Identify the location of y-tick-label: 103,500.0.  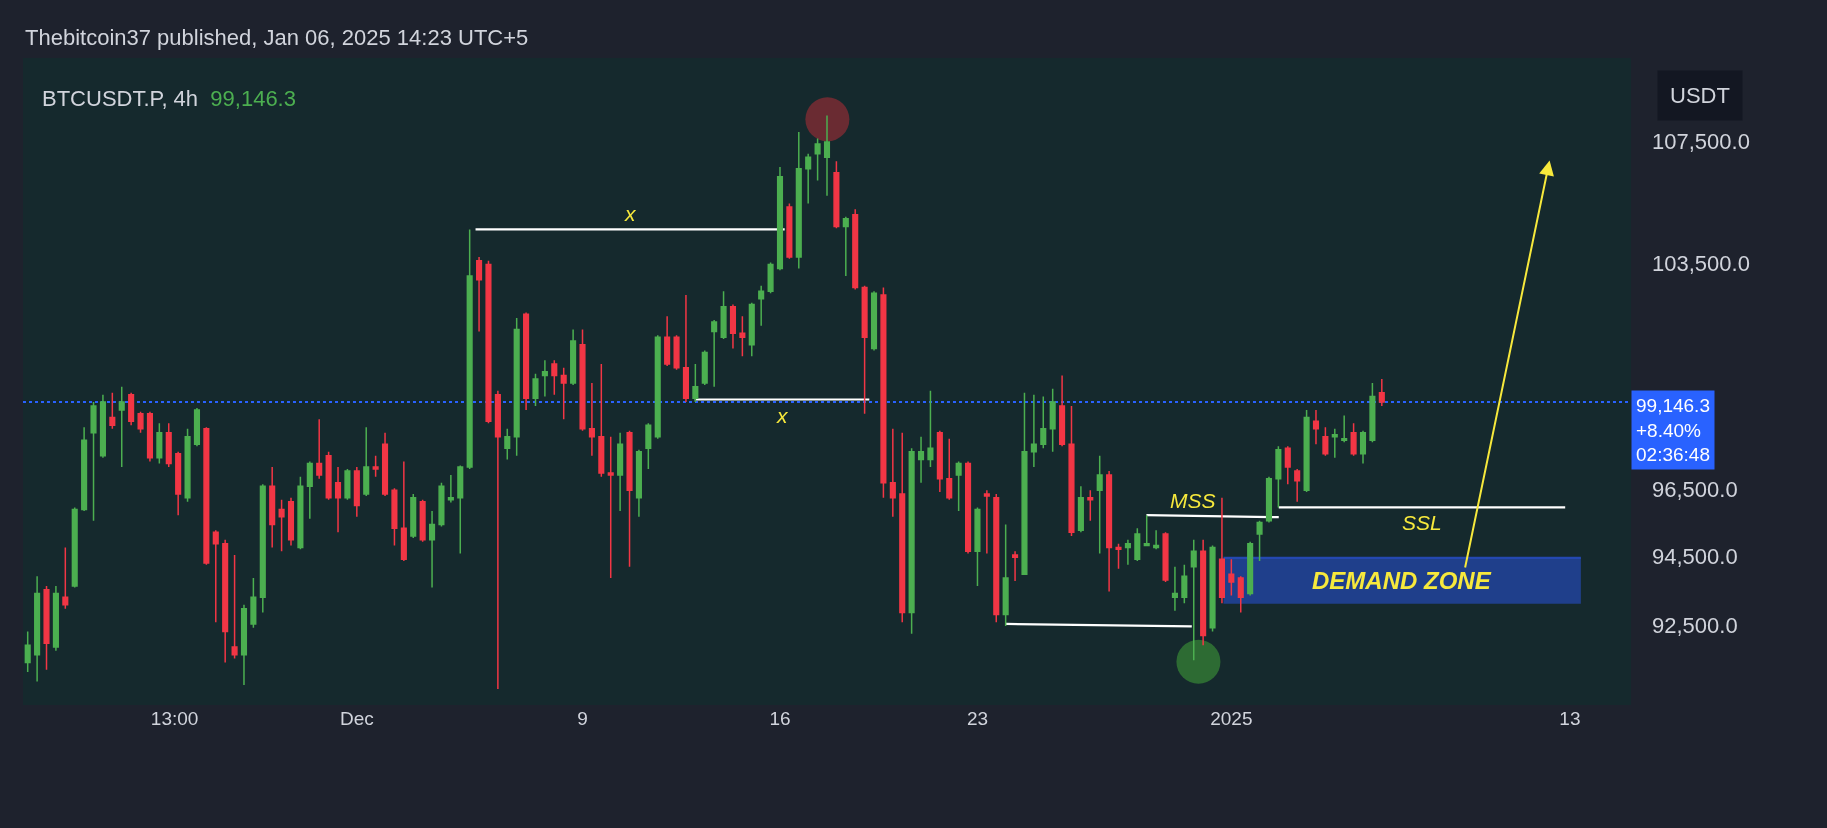
(1701, 264).